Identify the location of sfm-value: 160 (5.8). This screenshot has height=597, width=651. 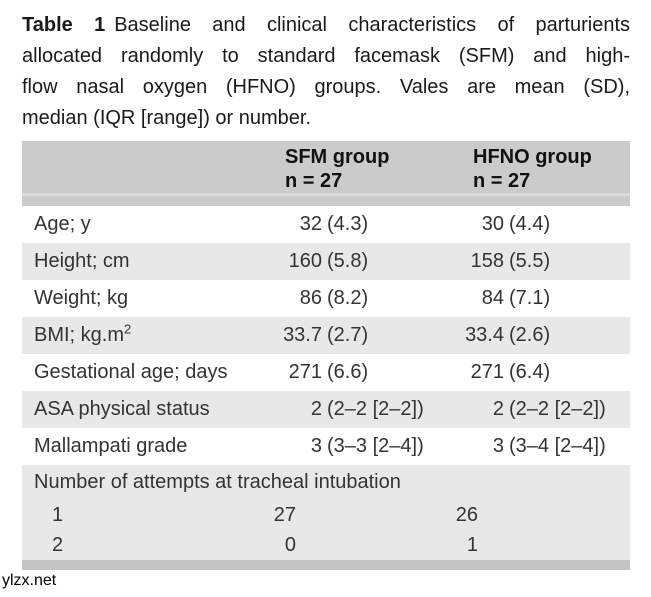
(361, 261).